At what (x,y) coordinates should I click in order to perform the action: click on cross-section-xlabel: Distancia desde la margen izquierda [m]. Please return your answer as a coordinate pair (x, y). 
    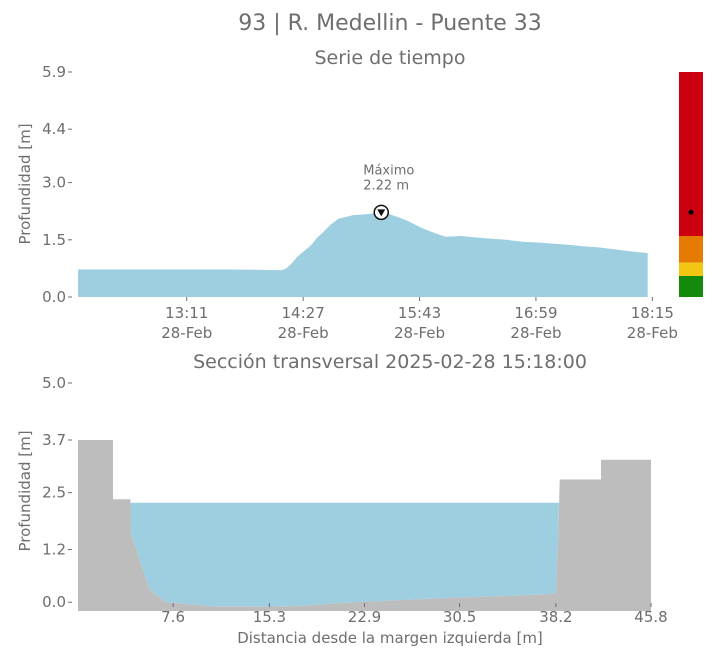
    Looking at the image, I should click on (390, 638).